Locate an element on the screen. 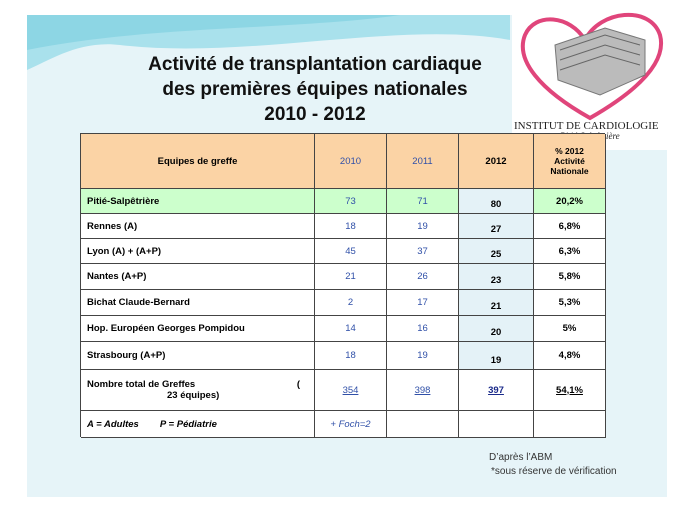 The height and width of the screenshot is (522, 696). cell-text: 37 is located at coordinates (422, 251).